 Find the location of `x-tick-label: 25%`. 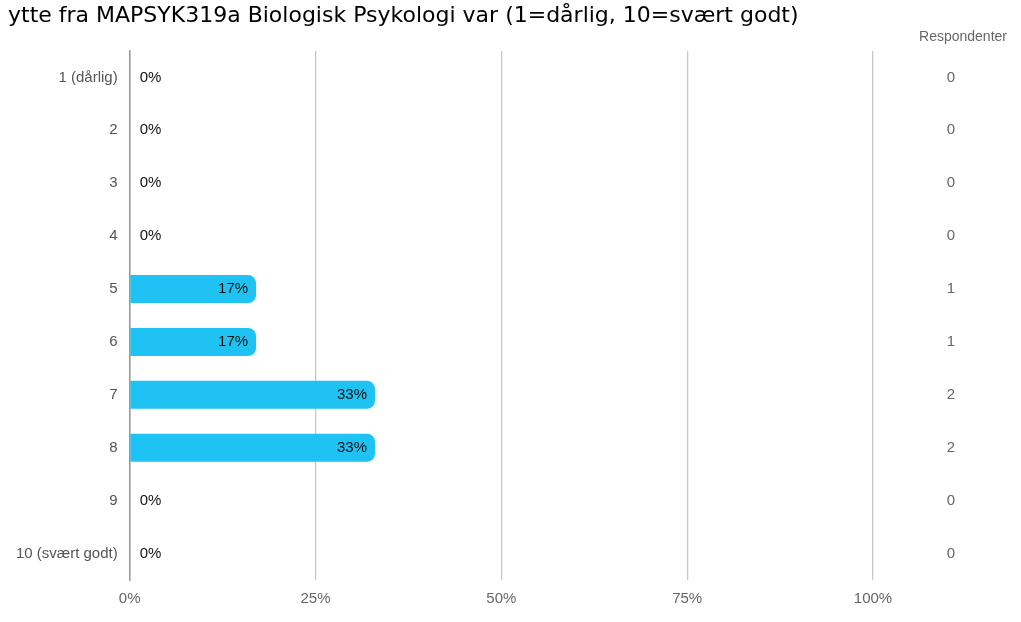

x-tick-label: 25% is located at coordinates (315, 598).